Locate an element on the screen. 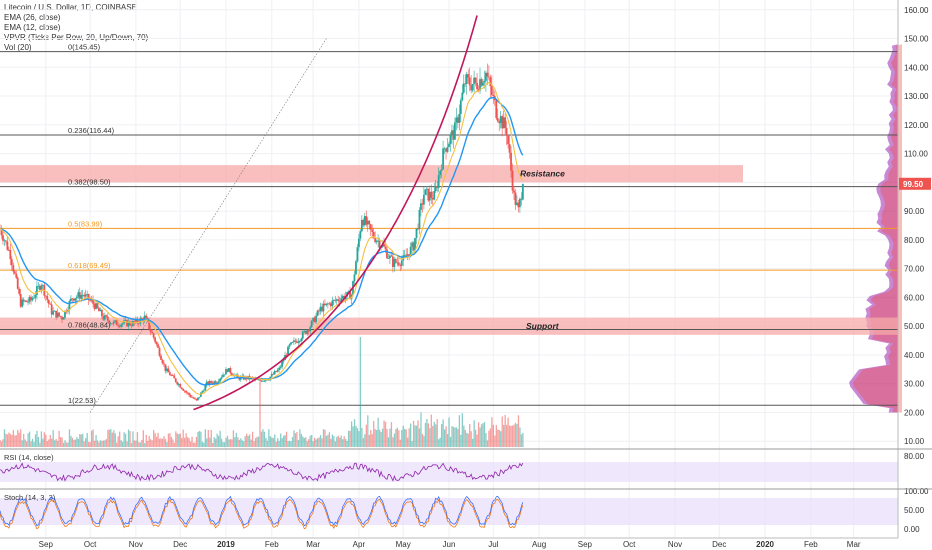 The image size is (932, 550). rsi-line is located at coordinates (262, 472).